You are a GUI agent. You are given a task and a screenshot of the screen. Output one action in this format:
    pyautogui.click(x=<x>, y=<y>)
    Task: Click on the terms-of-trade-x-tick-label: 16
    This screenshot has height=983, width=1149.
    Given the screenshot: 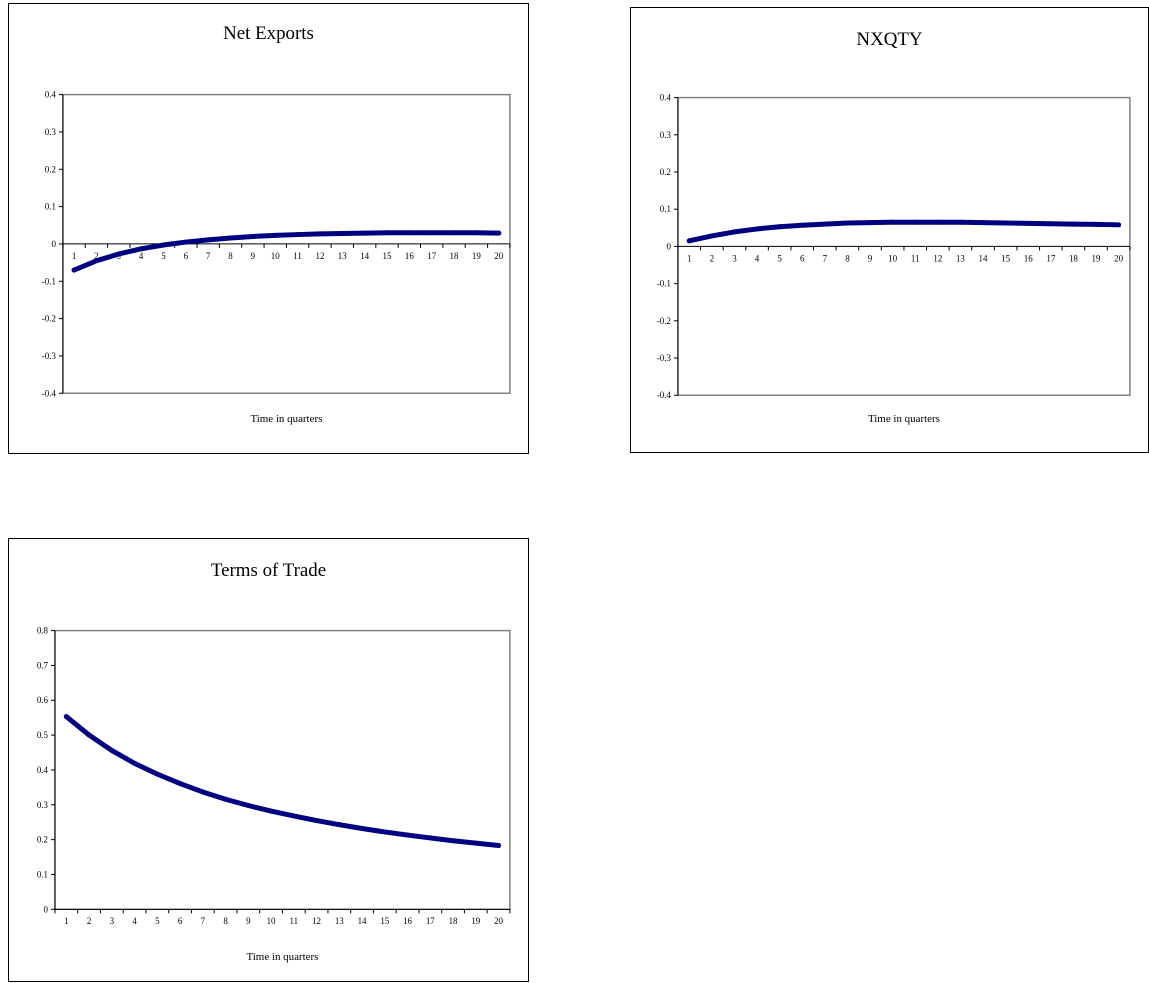 What is the action you would take?
    pyautogui.click(x=407, y=921)
    